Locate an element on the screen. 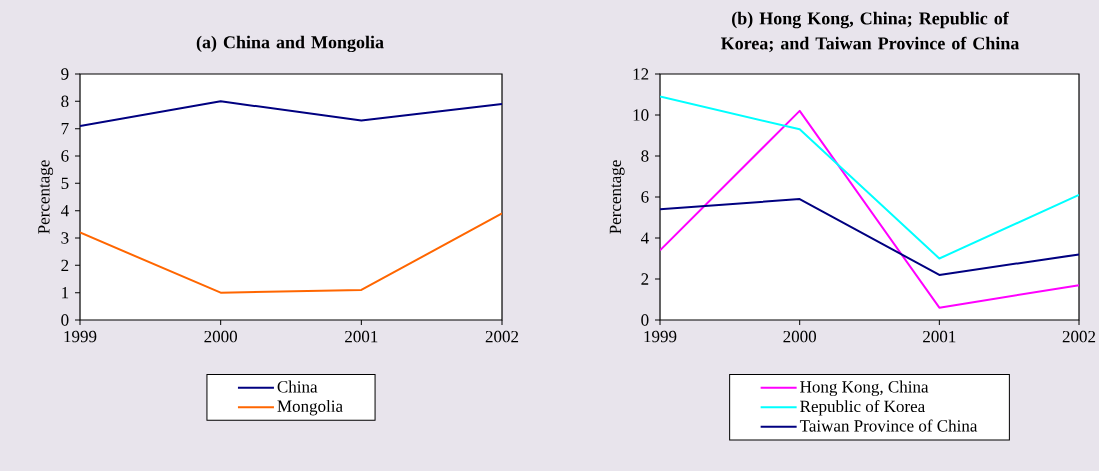 The height and width of the screenshot is (471, 1099). y-tick-label: 9 is located at coordinates (65, 74).